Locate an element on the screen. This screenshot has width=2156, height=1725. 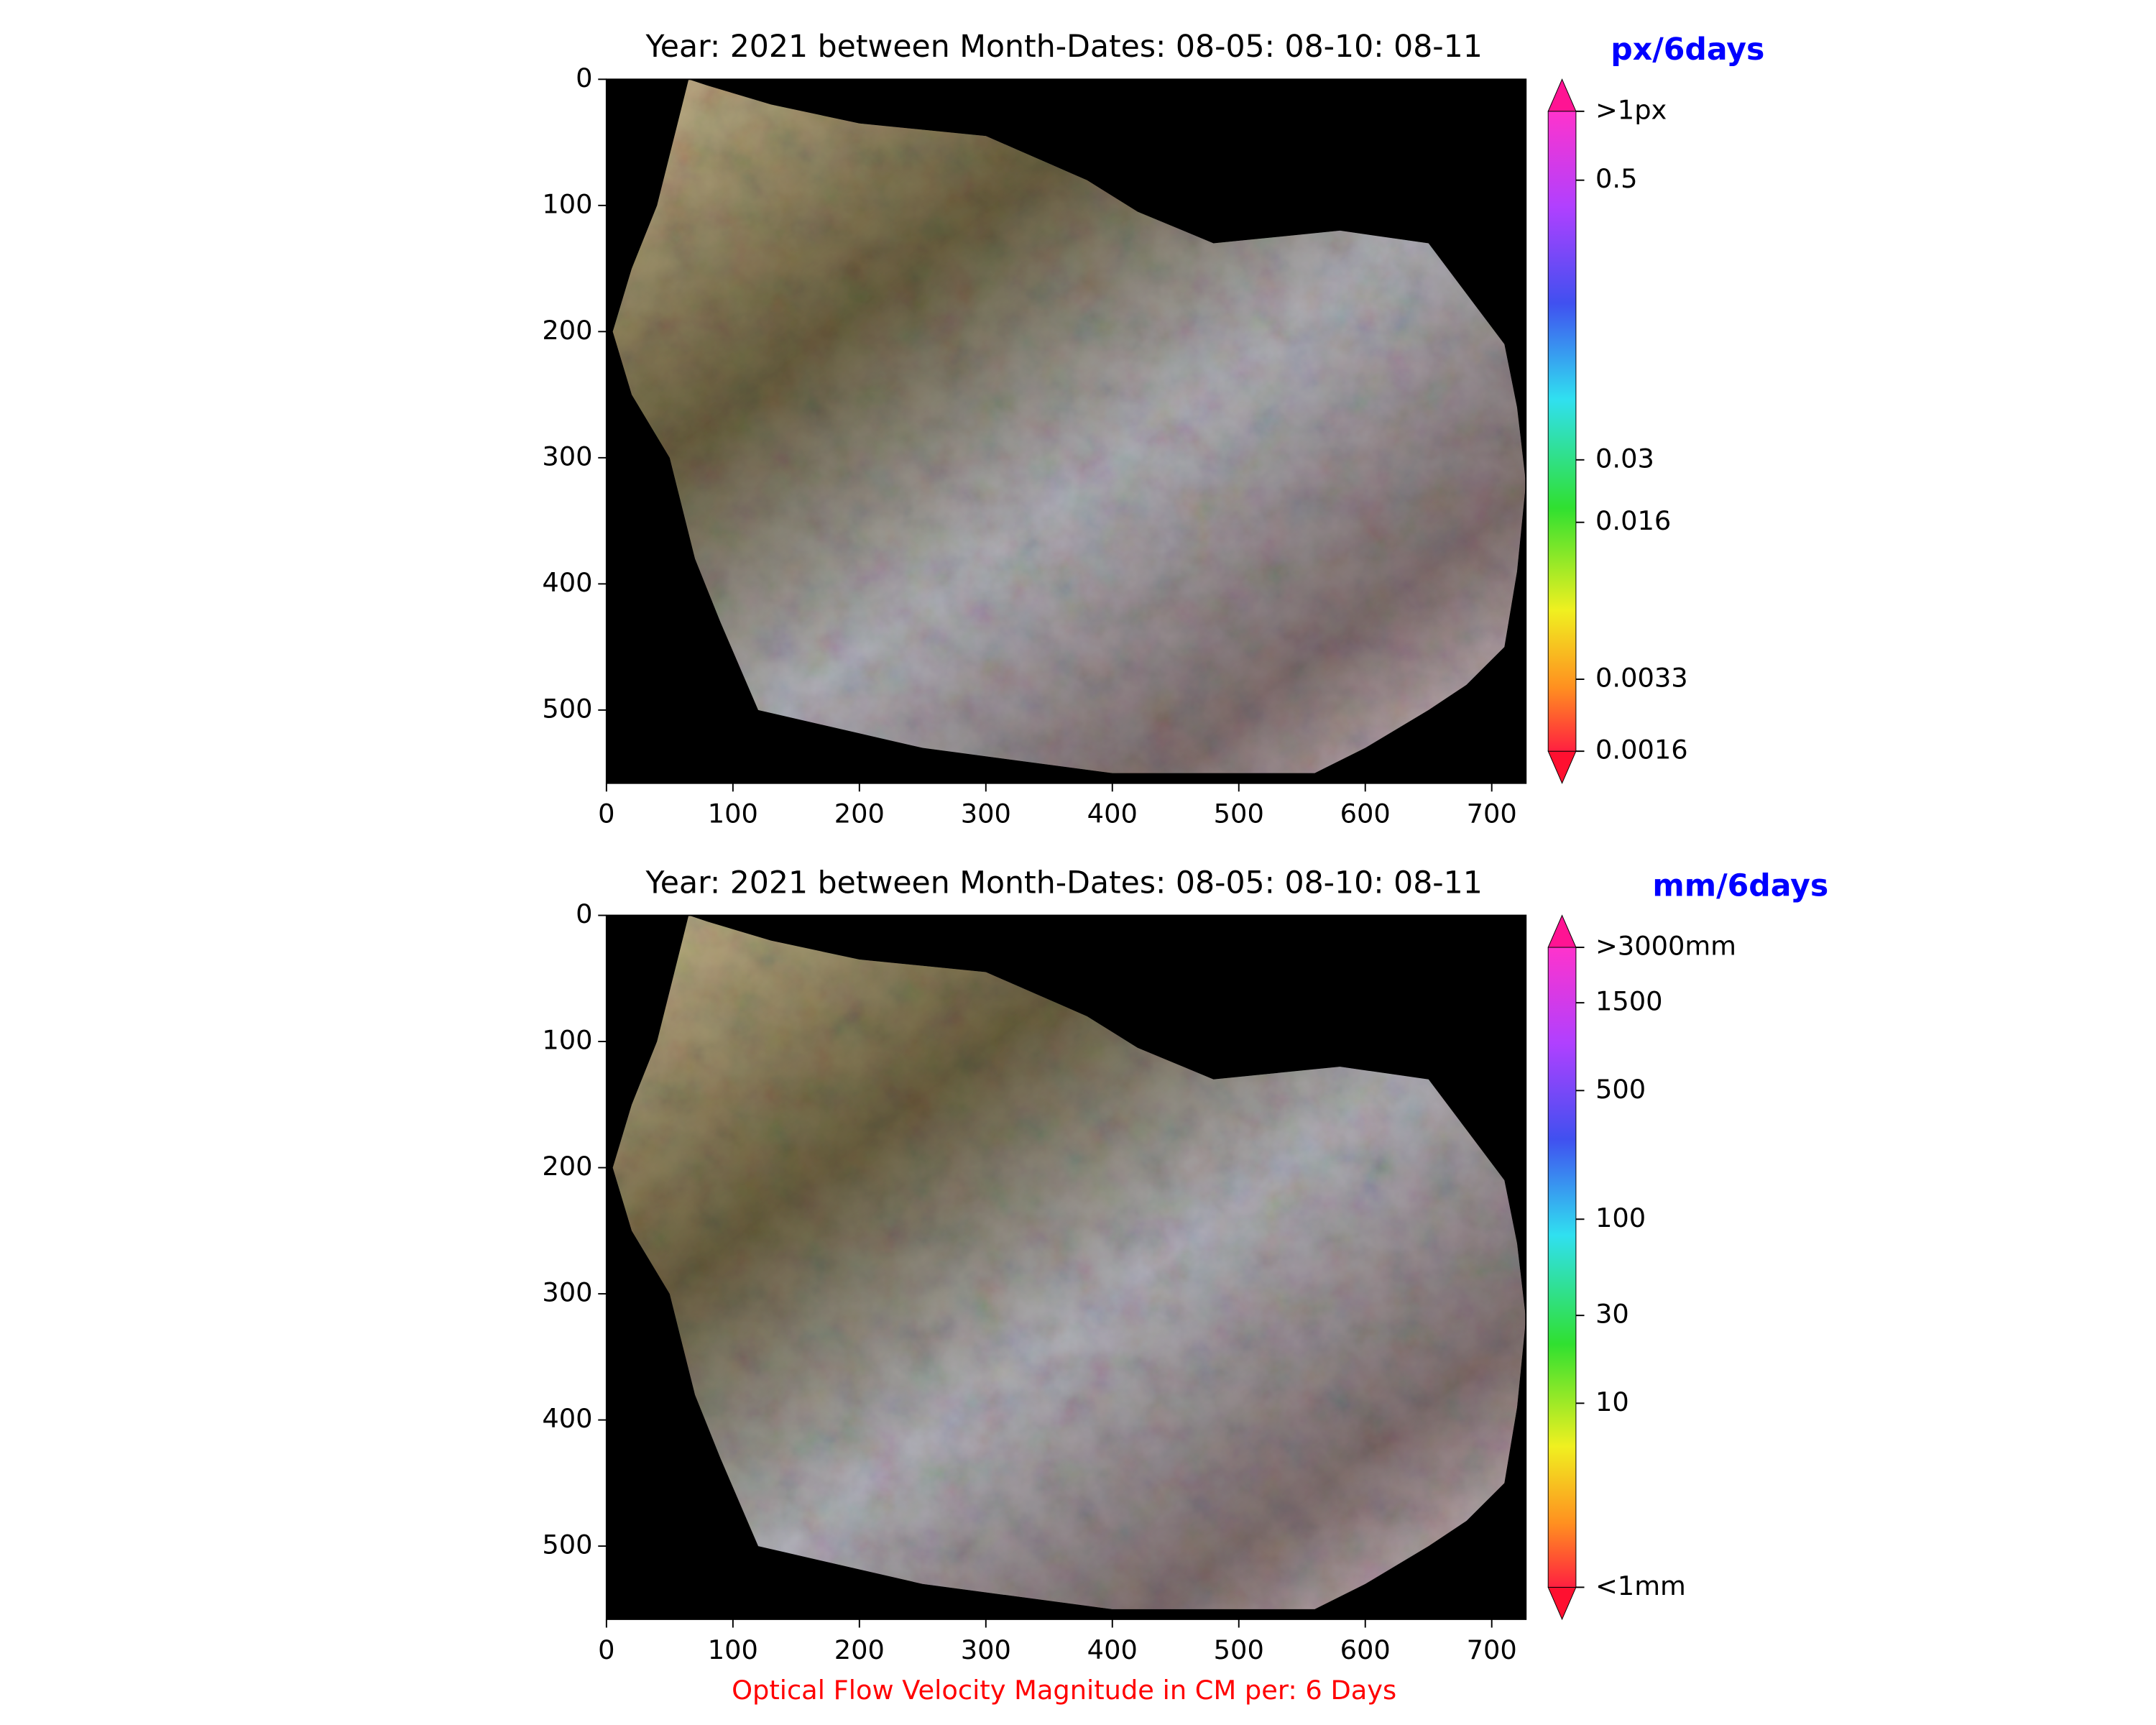
colorbar-label: mm/6days is located at coordinates (1740, 885).